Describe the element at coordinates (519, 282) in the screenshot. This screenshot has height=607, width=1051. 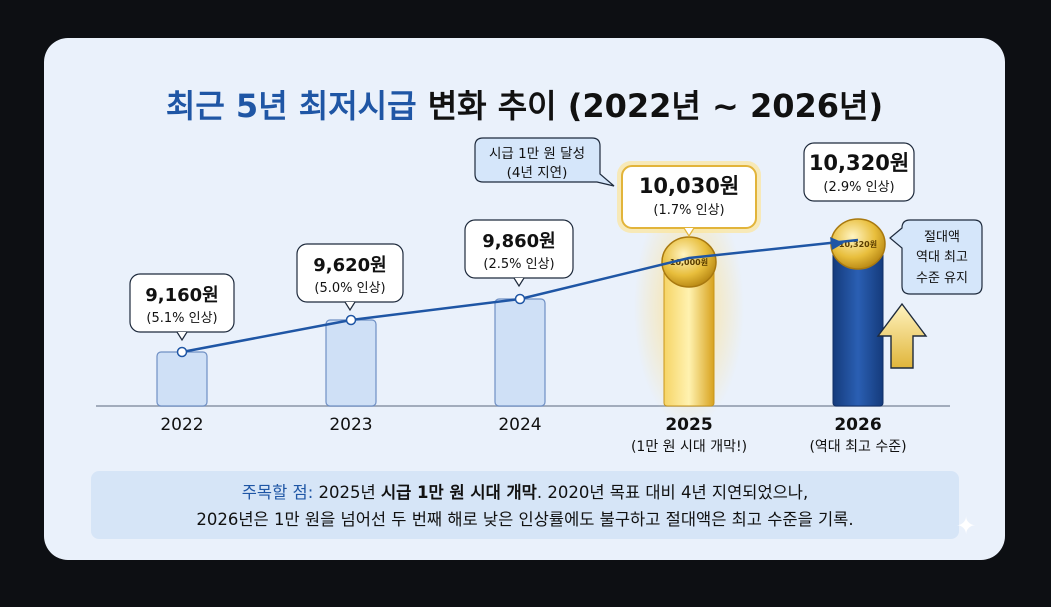
I see `callout-pointer-2024` at that location.